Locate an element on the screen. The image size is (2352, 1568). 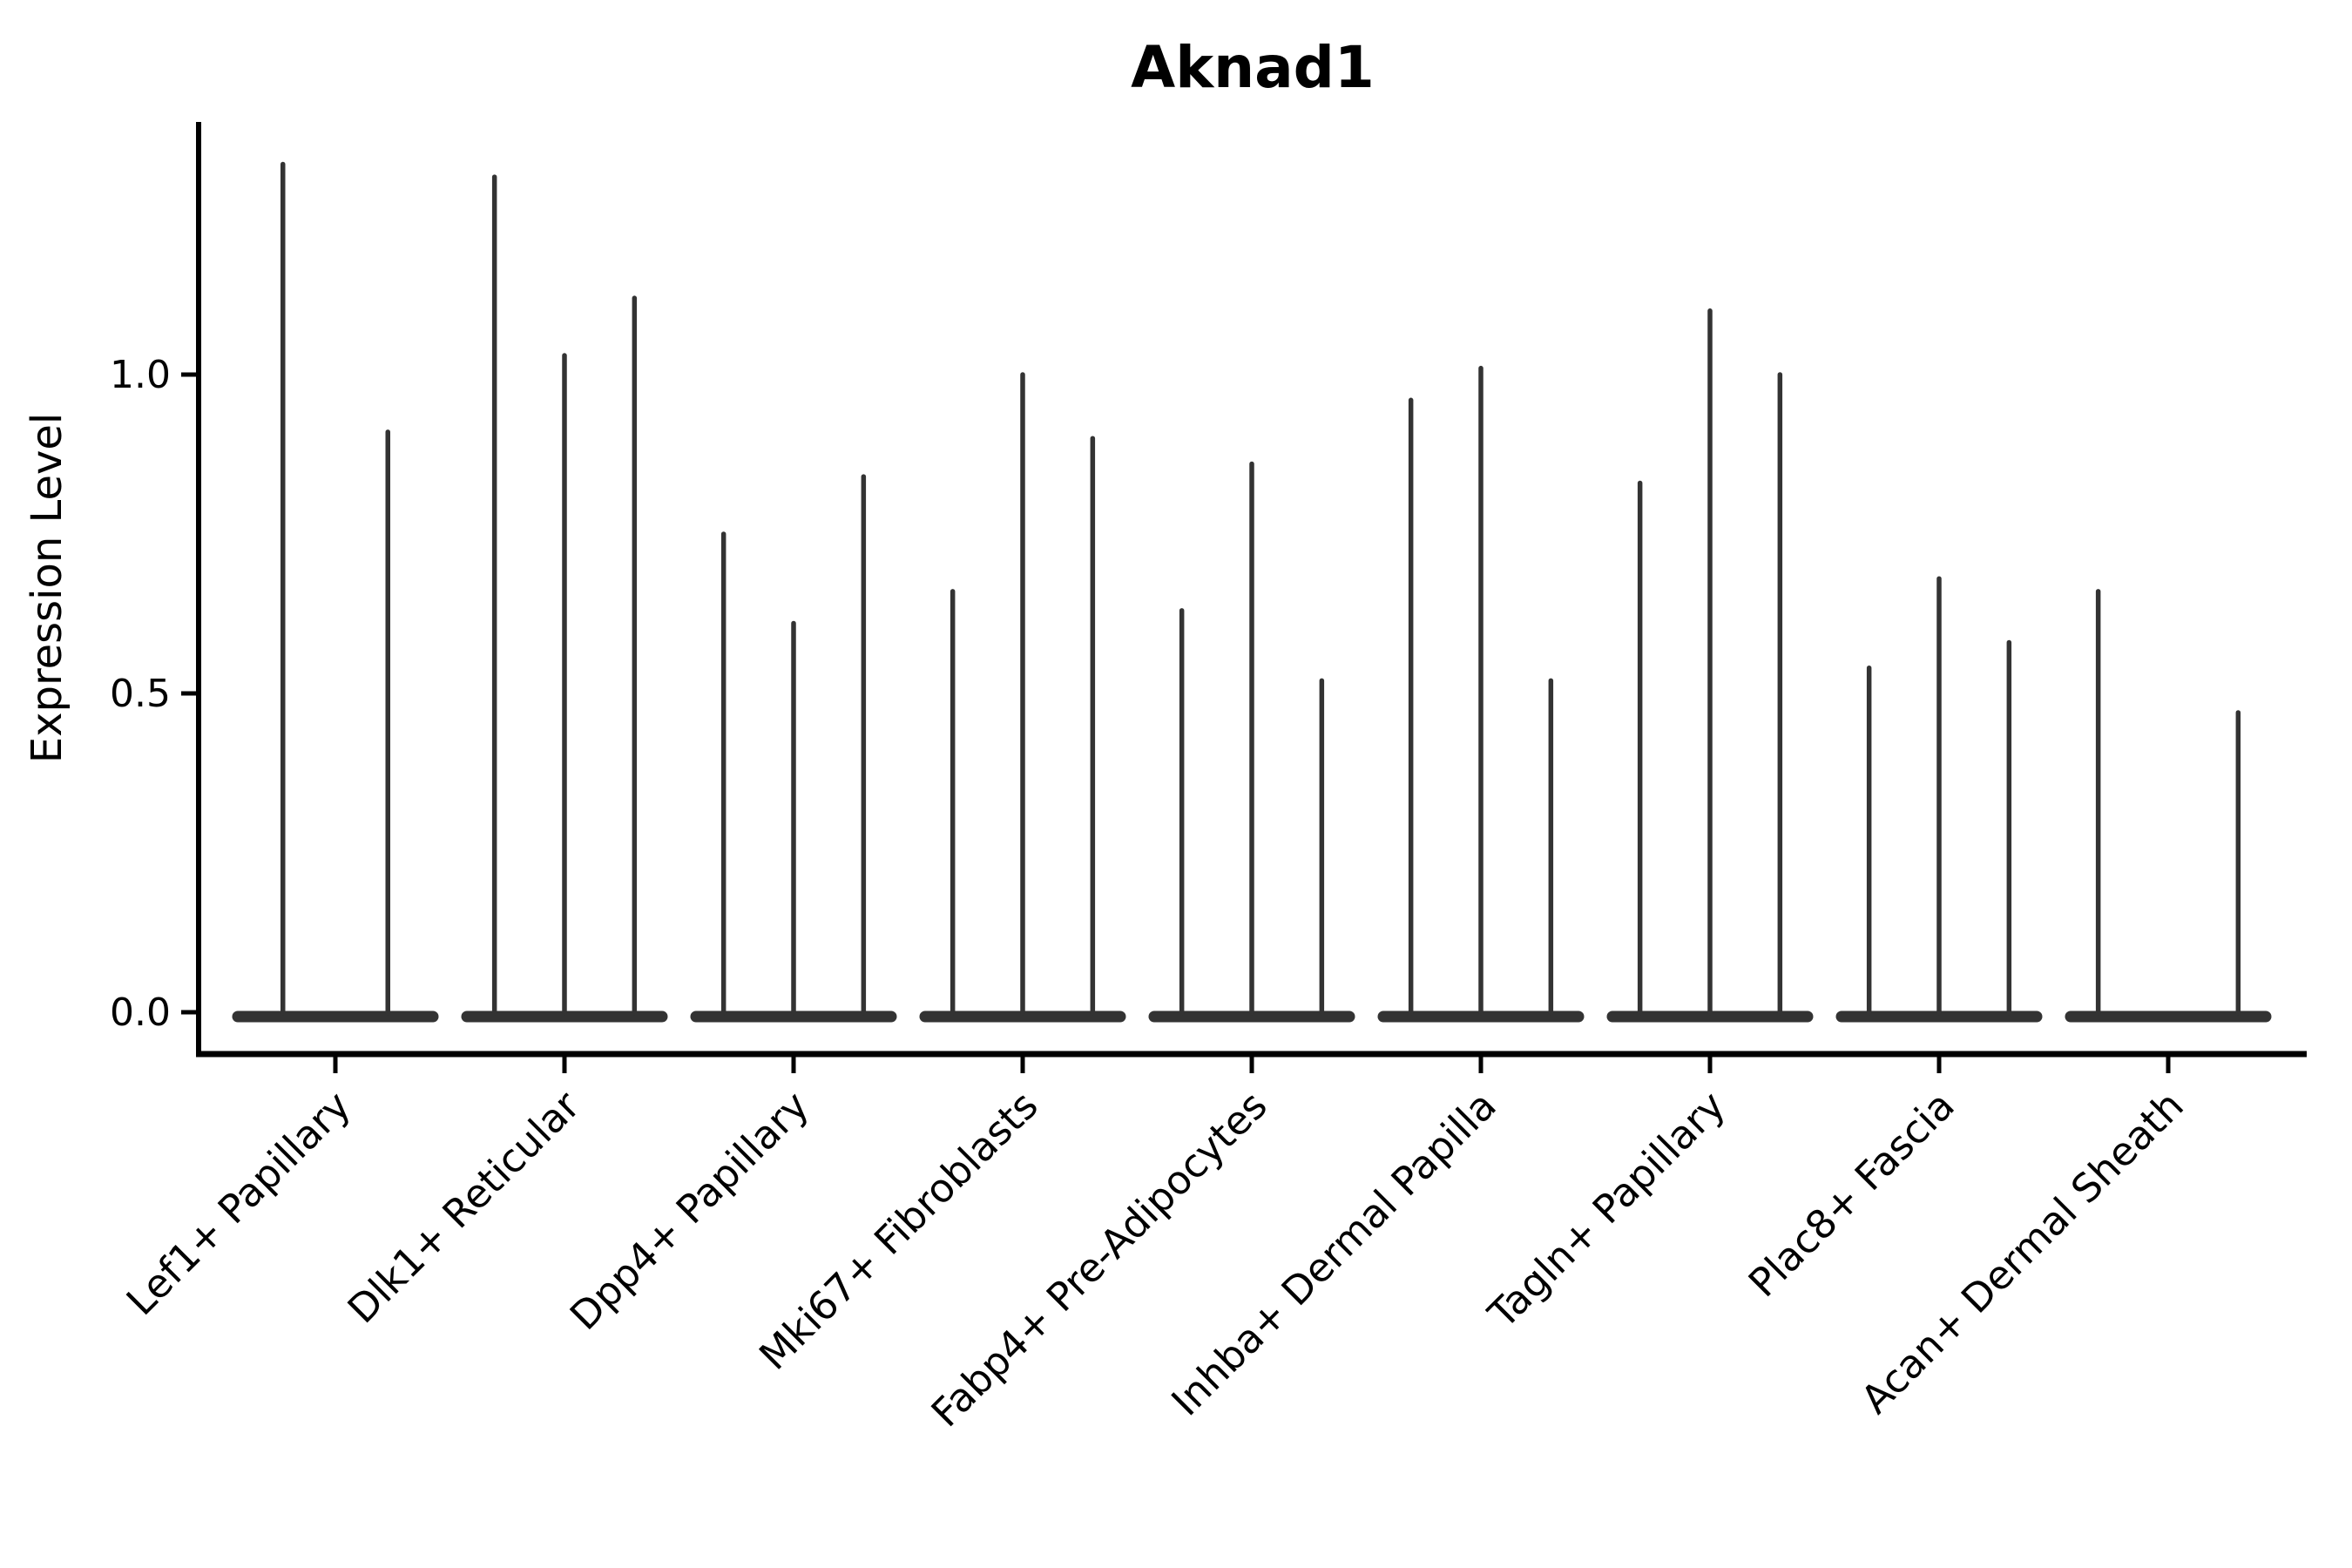
y-tick-label: 0.5 is located at coordinates (140, 694).